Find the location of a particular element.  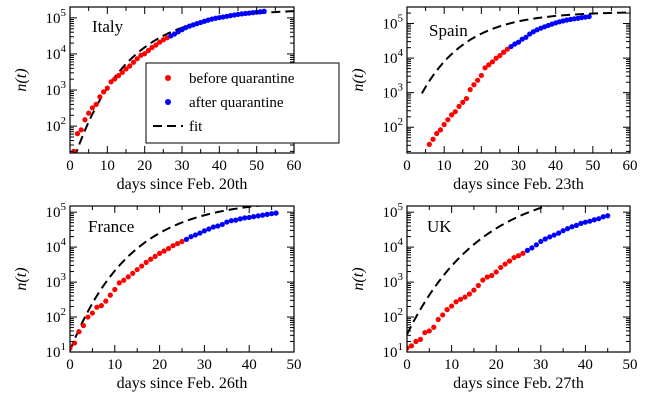

x-axis-label: days since Feb. 20th is located at coordinates (182, 184).